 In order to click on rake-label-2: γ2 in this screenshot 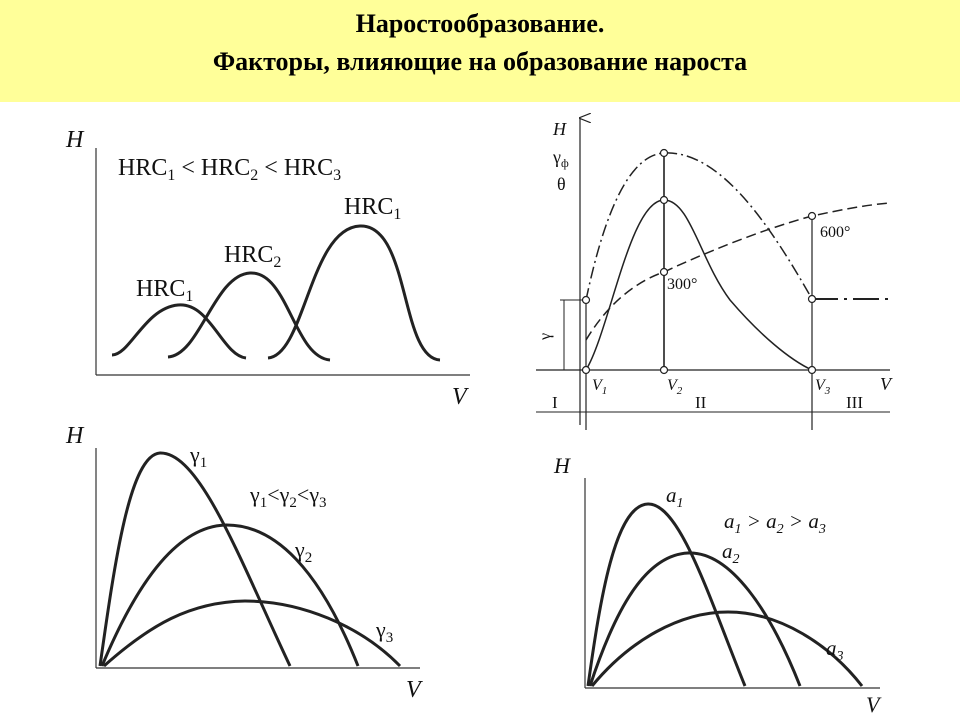, I will do `click(303, 551)`.